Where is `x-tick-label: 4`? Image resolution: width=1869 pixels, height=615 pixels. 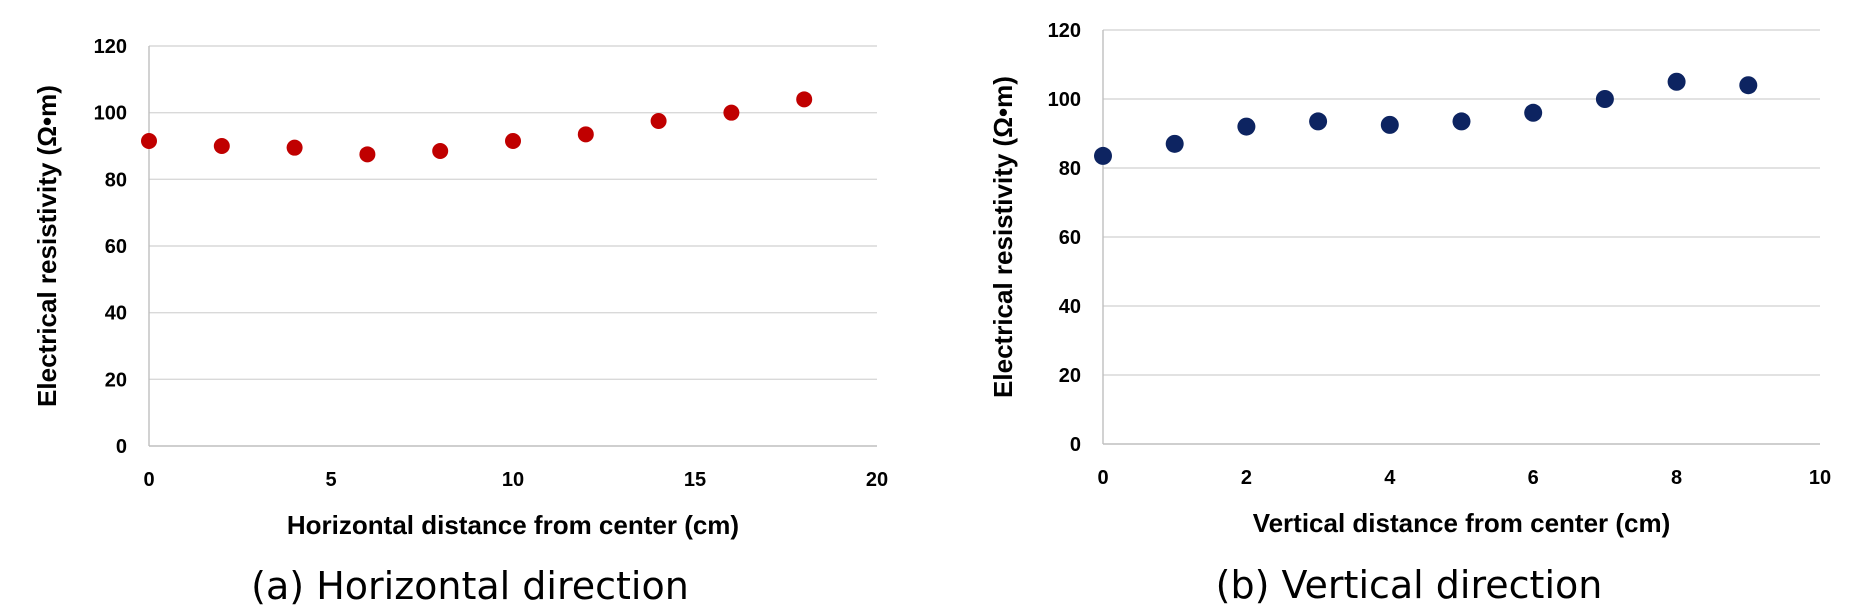 x-tick-label: 4 is located at coordinates (1390, 478).